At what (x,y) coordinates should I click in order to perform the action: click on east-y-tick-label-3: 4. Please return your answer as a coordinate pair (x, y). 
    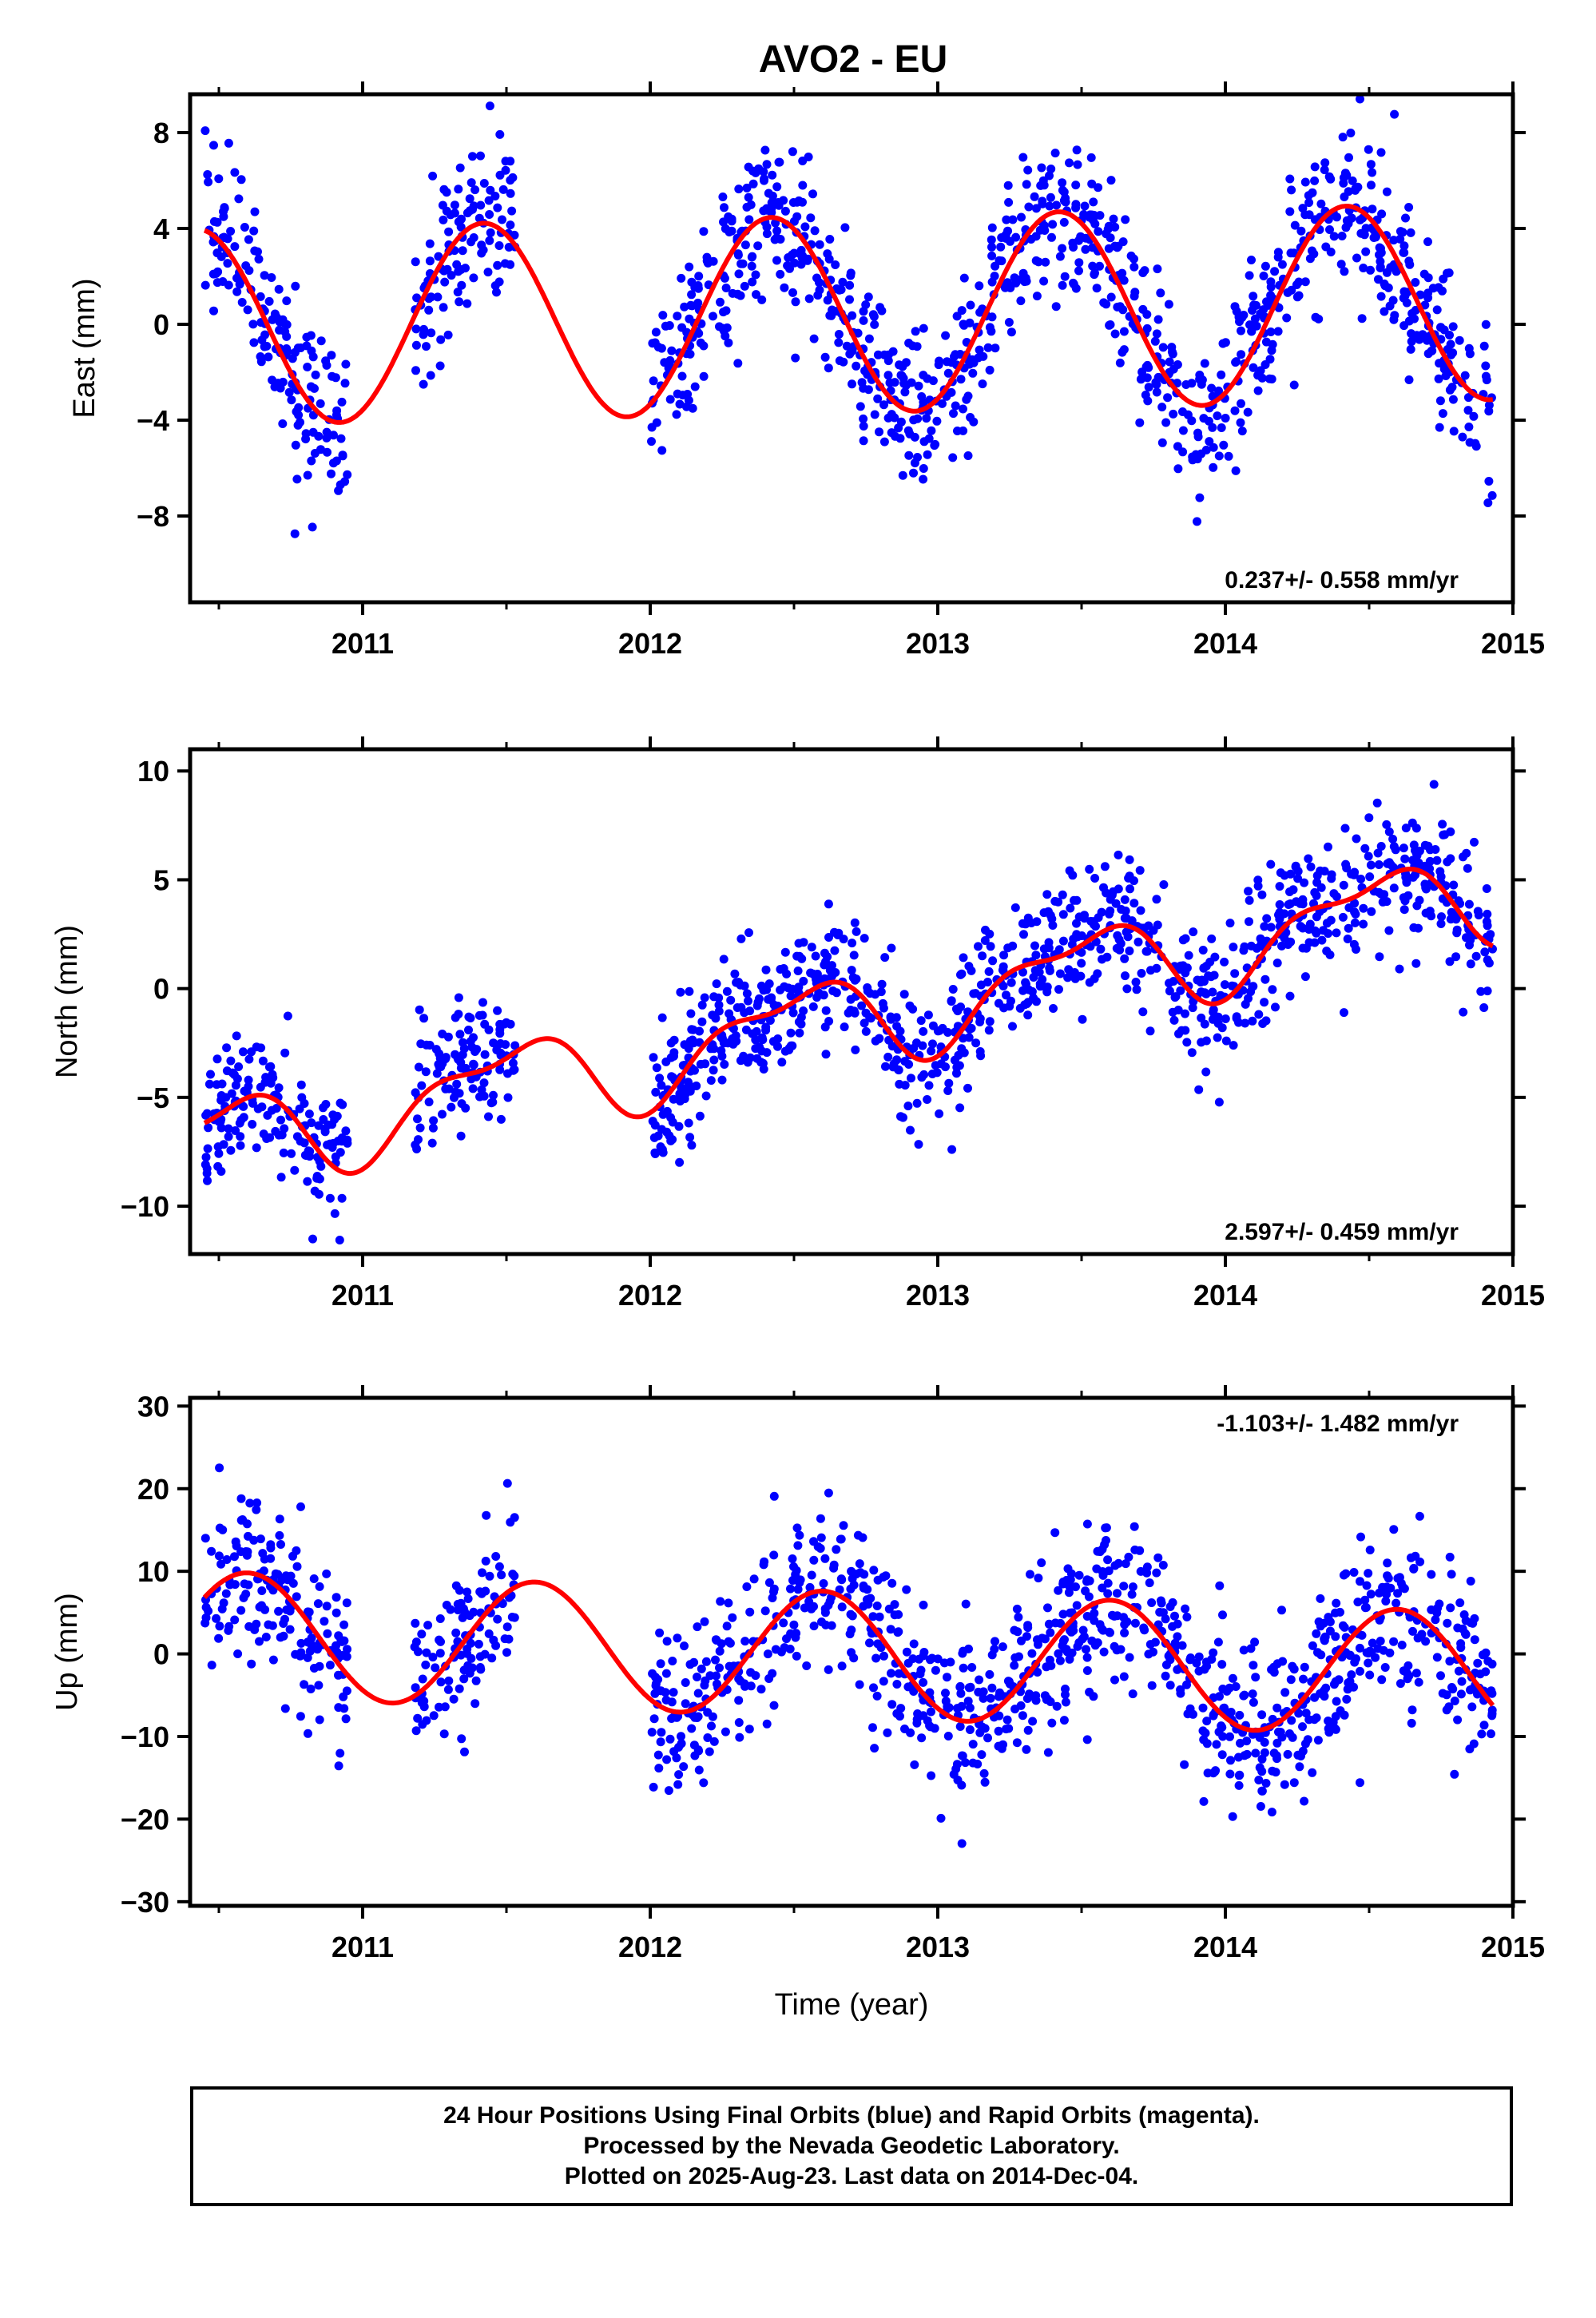
    Looking at the image, I should click on (161, 228).